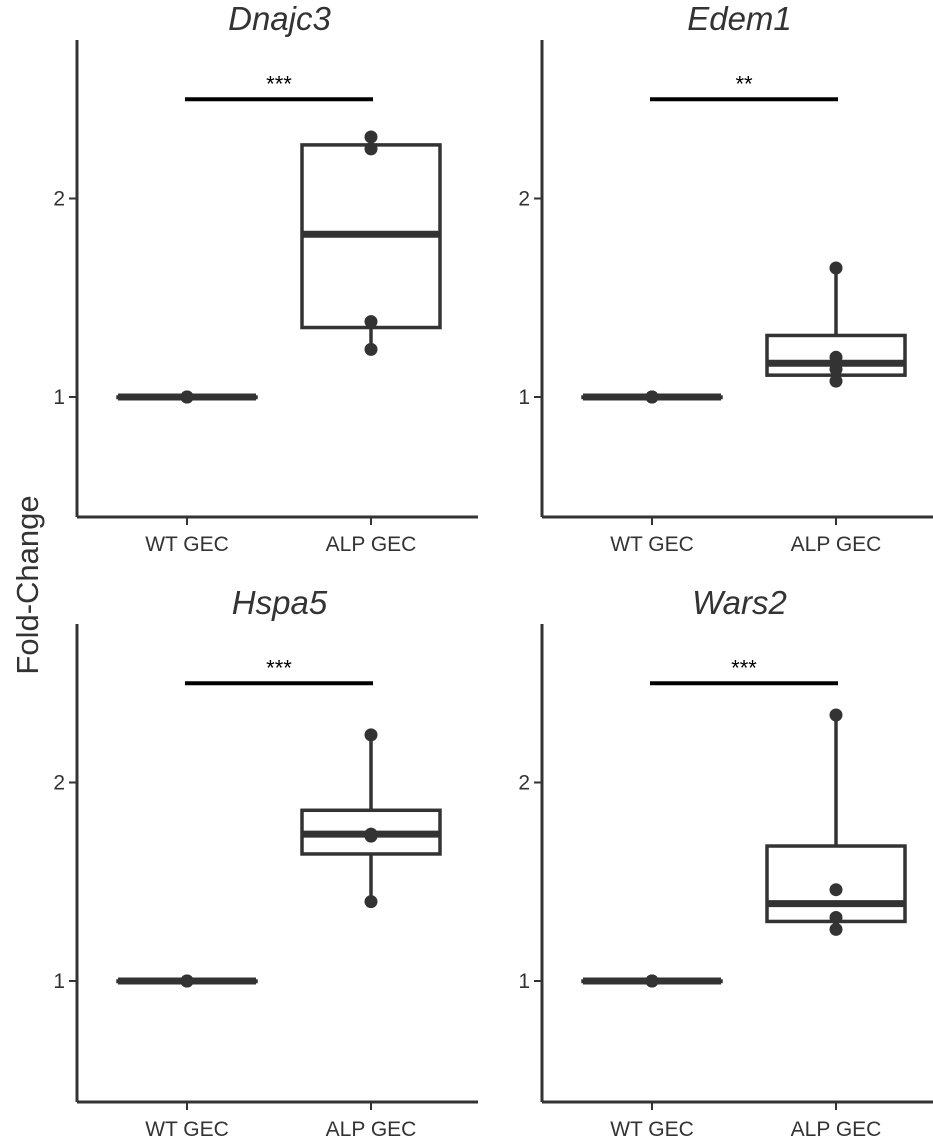 This screenshot has width=933, height=1138. I want to click on panel-title: Dnajc3, so click(279, 18).